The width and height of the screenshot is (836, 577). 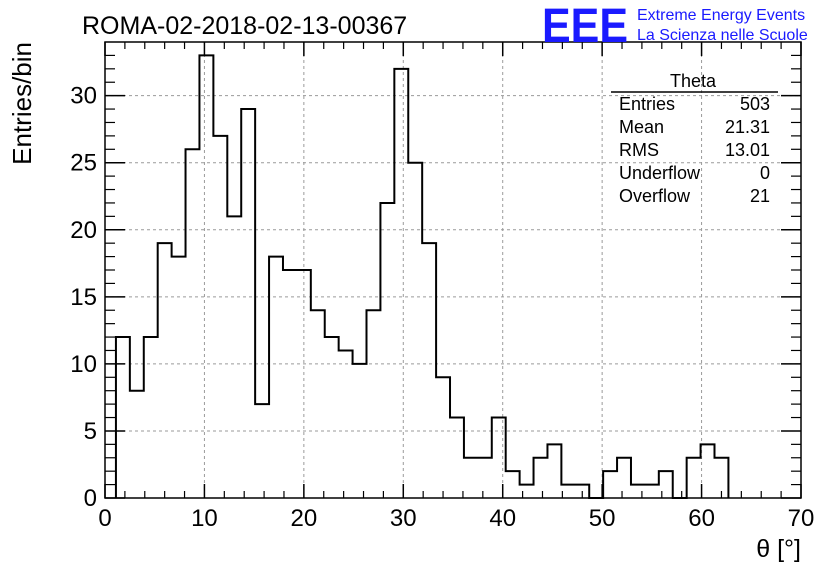 What do you see at coordinates (747, 150) in the screenshot?
I see `stats-row-value: 13.01` at bounding box center [747, 150].